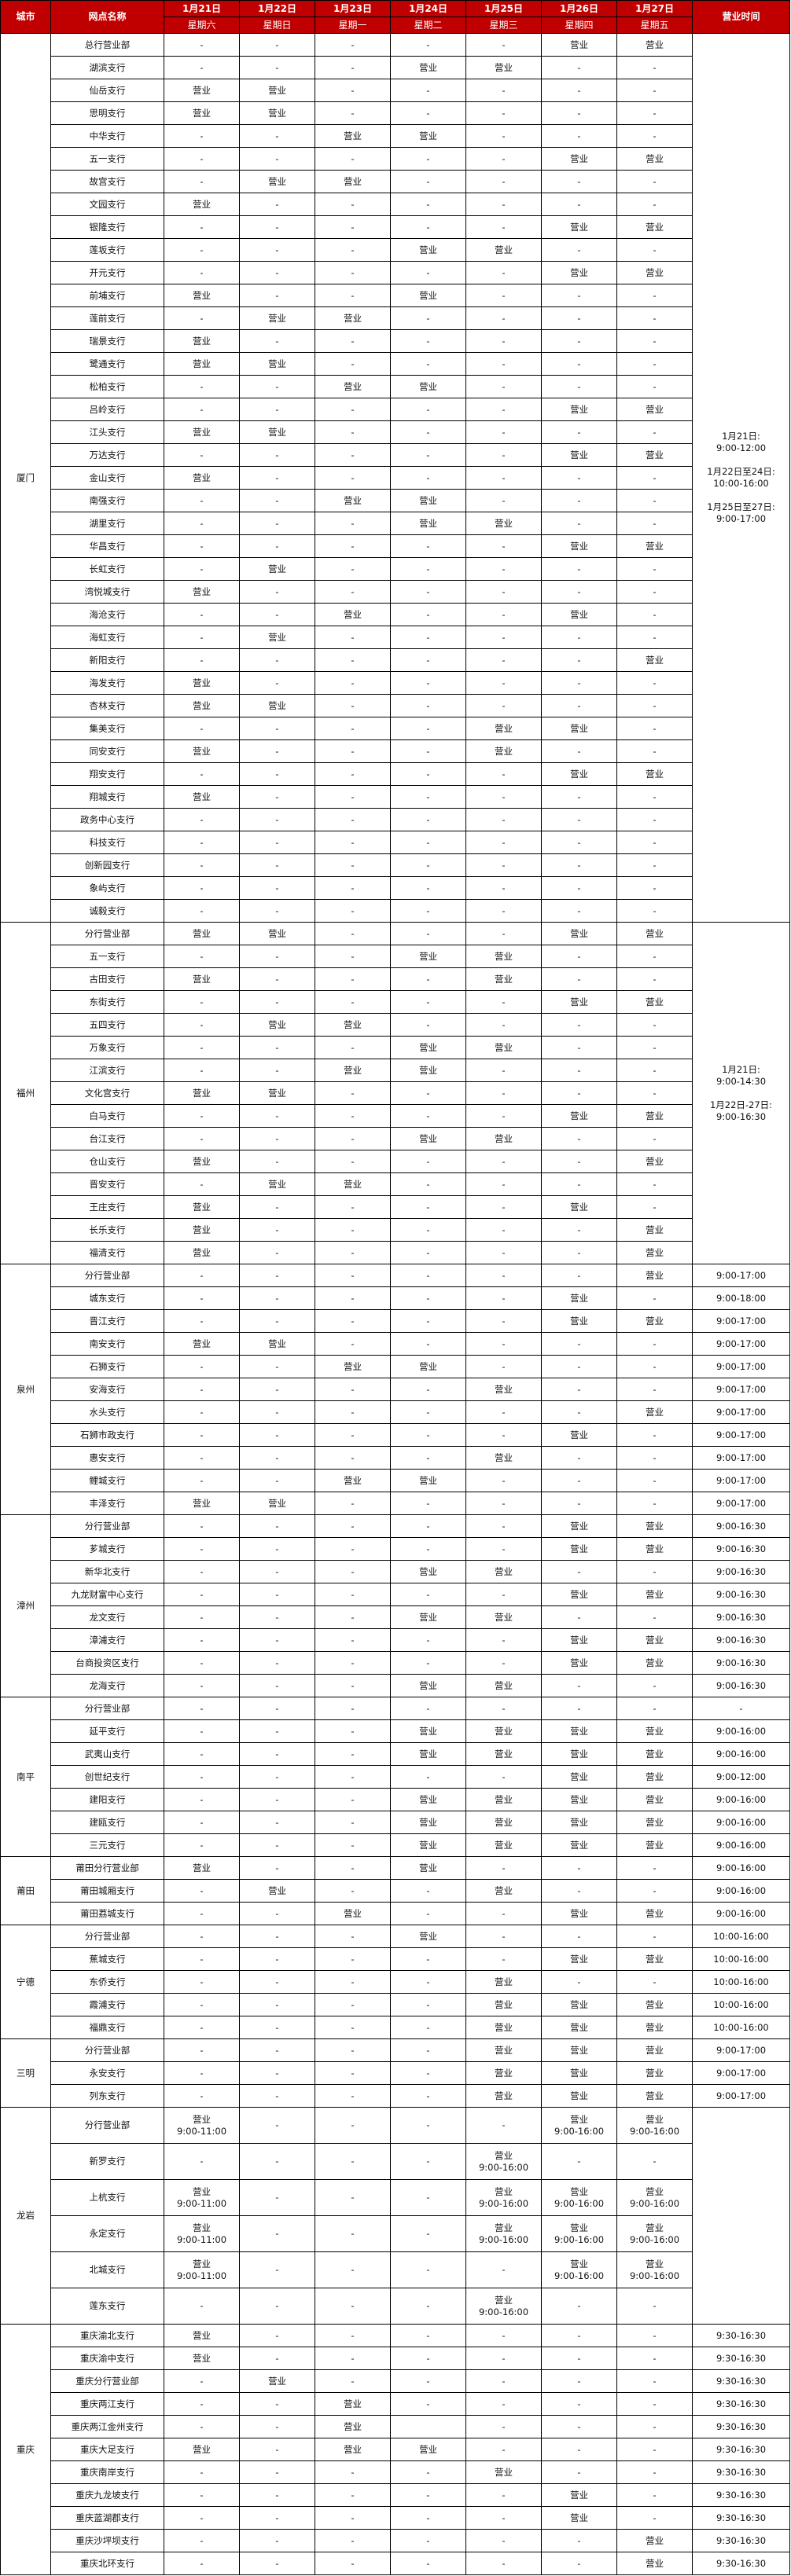 This screenshot has height=2576, width=791. I want to click on hours-cell: 10:00-16:00, so click(741, 2004).